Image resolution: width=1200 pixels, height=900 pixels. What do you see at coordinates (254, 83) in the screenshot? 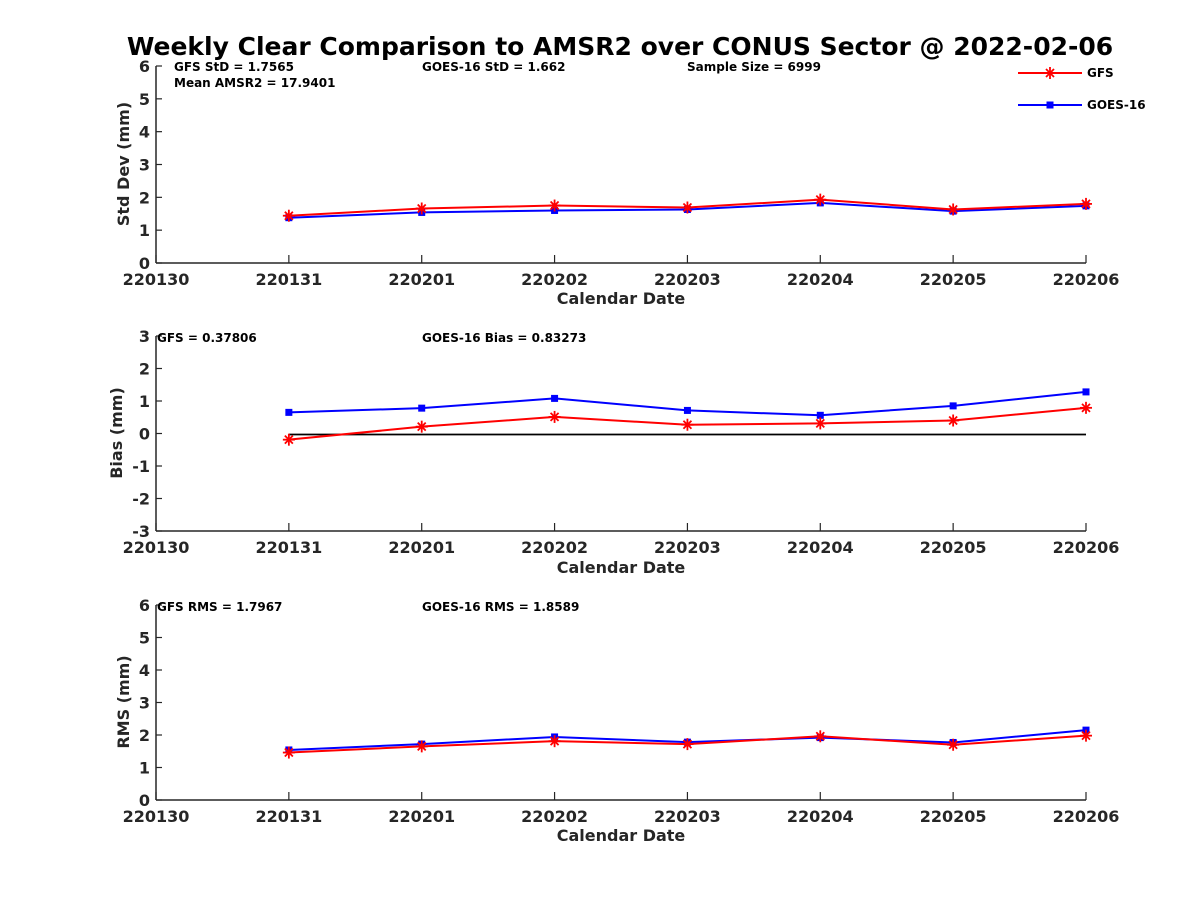
I see `mean-amsr2-annotation: Mean AMSR2 = 17.9401` at bounding box center [254, 83].